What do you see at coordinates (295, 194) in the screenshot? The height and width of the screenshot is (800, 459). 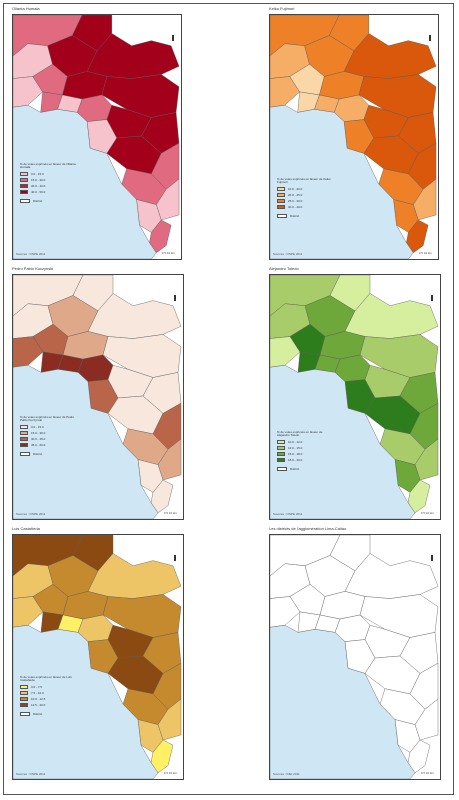 I see `legend-label: 20.0 - 25.0` at bounding box center [295, 194].